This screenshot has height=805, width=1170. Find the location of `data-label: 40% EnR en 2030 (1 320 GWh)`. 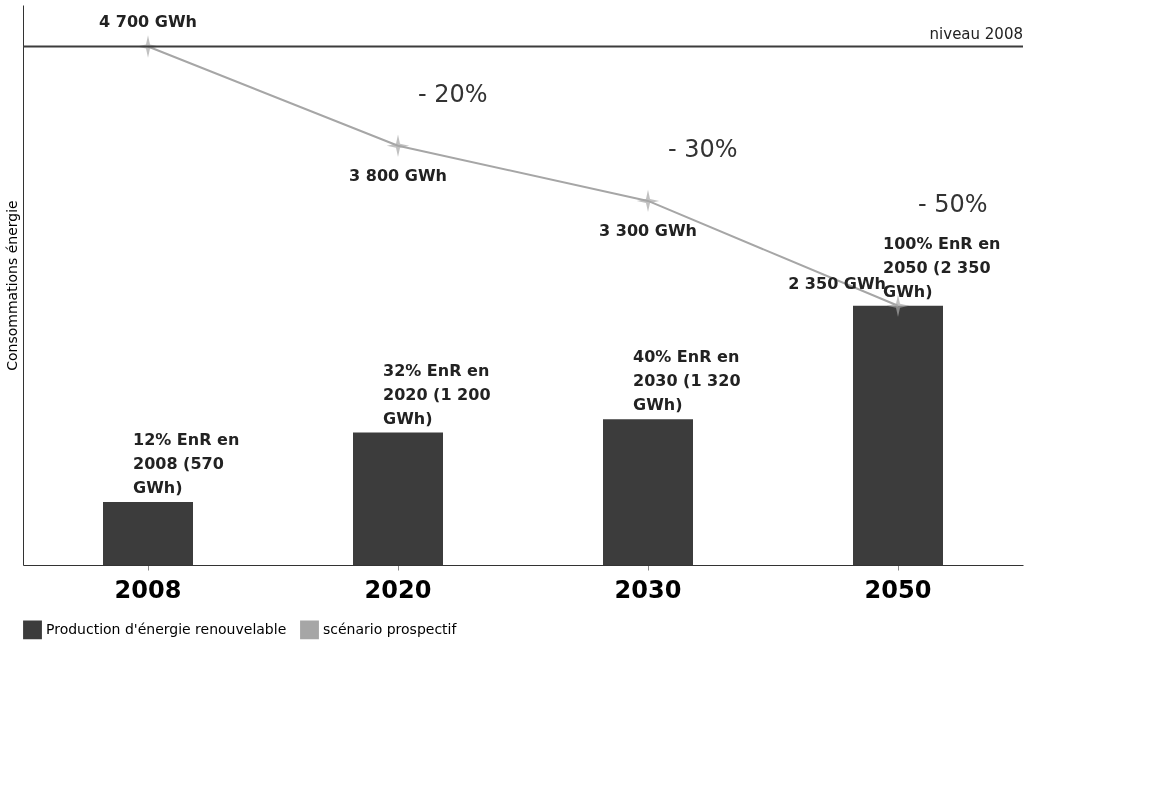

data-label: 40% EnR en 2030 (1 320 GWh) is located at coordinates (687, 381).